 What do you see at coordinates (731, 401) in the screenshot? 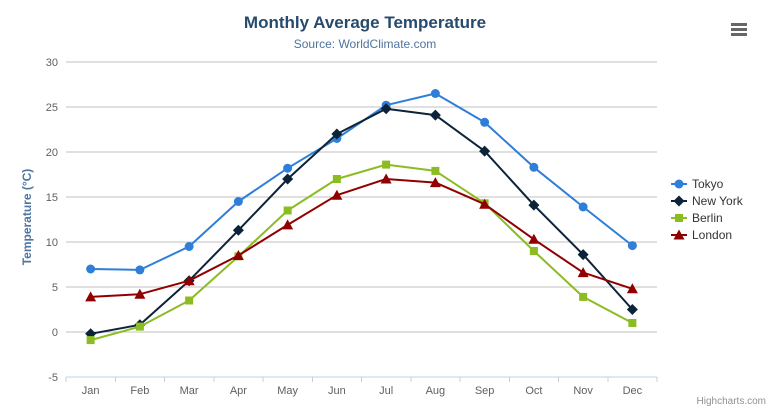
I see `credits-link: Highcharts.com` at bounding box center [731, 401].